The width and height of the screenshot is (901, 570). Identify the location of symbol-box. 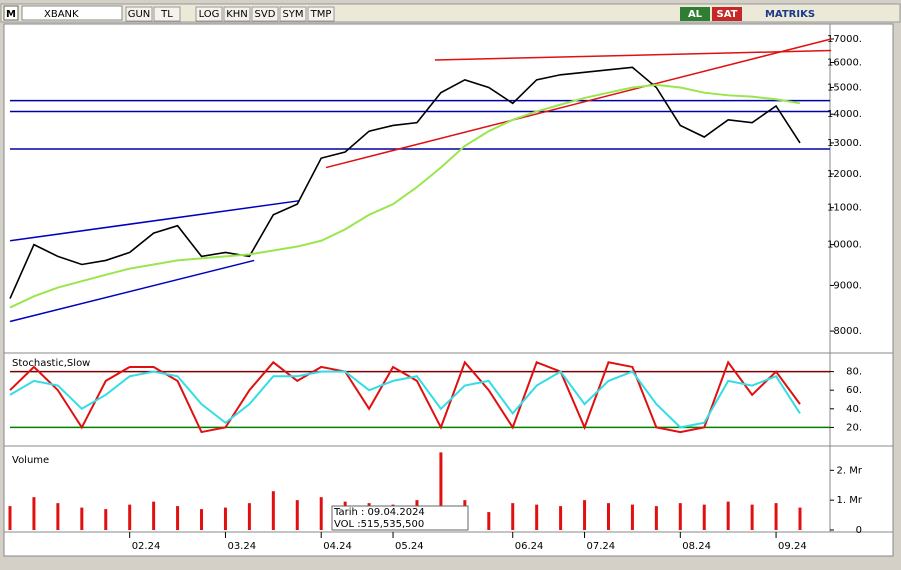
(72, 13).